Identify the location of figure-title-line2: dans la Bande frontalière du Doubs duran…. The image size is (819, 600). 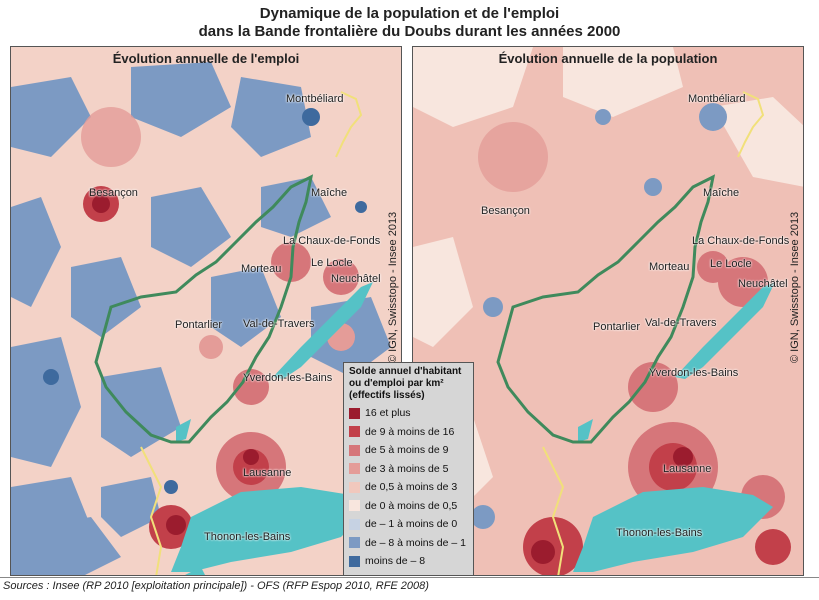
(409, 31).